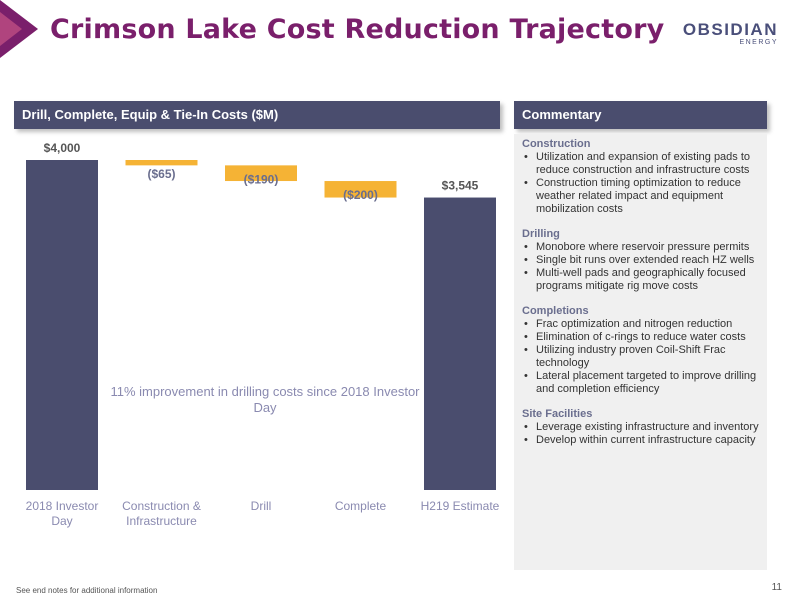 The width and height of the screenshot is (800, 600). Describe the element at coordinates (460, 506) in the screenshot. I see `category-label-5: H219 Estimate` at that location.